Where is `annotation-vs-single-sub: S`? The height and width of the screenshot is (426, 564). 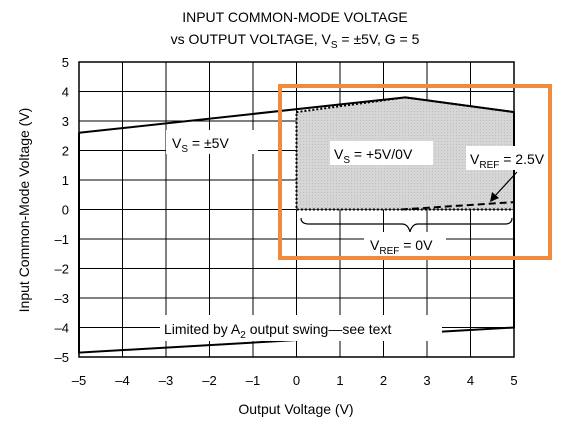 annotation-vs-single-sub: S is located at coordinates (346, 160).